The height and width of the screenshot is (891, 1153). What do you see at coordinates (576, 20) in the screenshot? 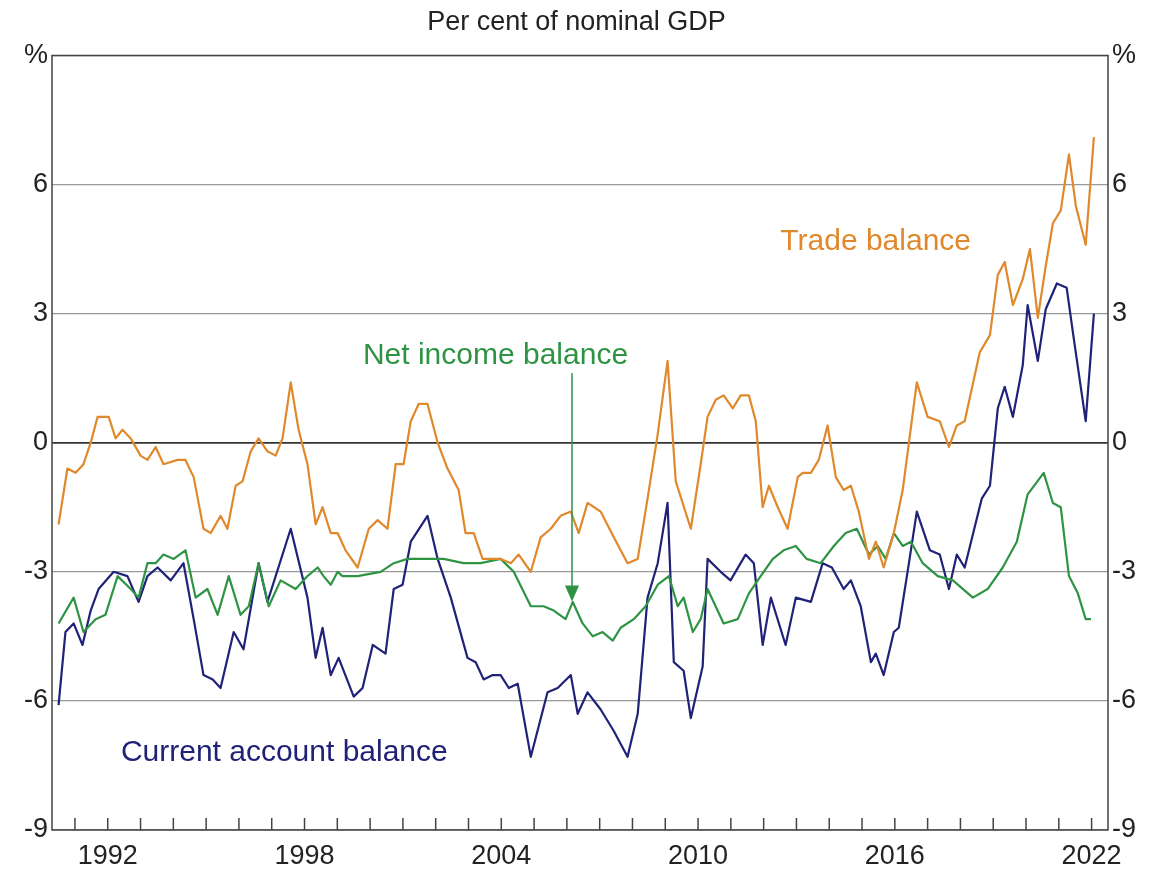
I see `chart-title: Per cent of nominal GDP` at bounding box center [576, 20].